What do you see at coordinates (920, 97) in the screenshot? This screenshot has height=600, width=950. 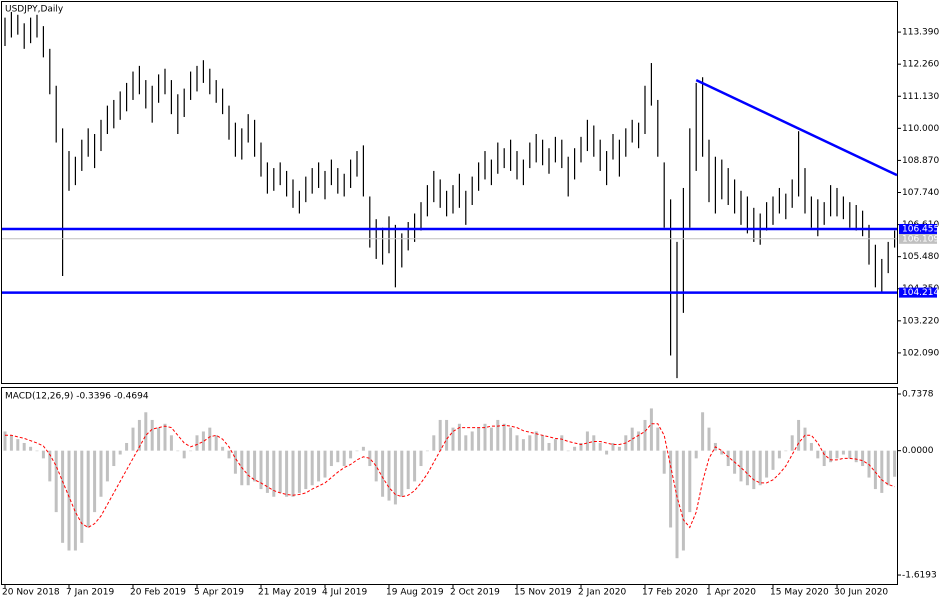 I see `y-tick-label: 111.130` at bounding box center [920, 97].